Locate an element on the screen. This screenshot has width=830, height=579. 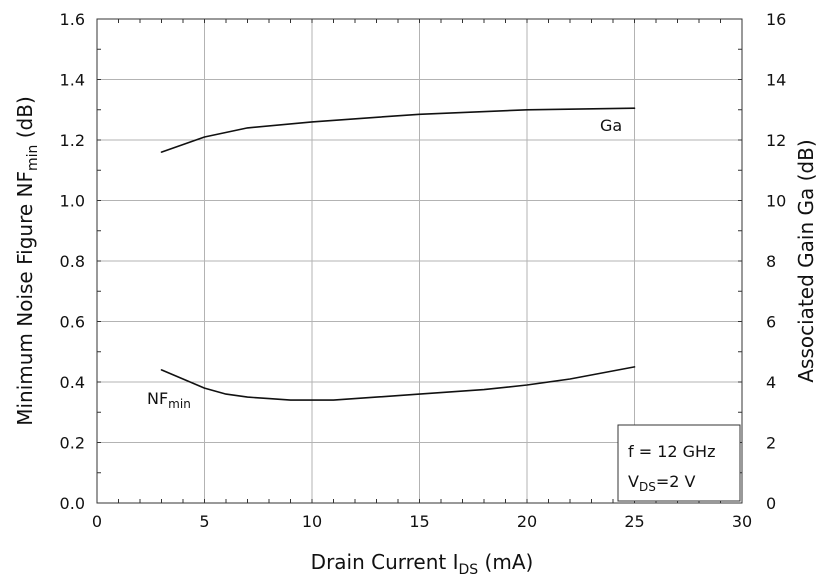
y-left-tick-label: 0.2 is located at coordinates (72, 443).